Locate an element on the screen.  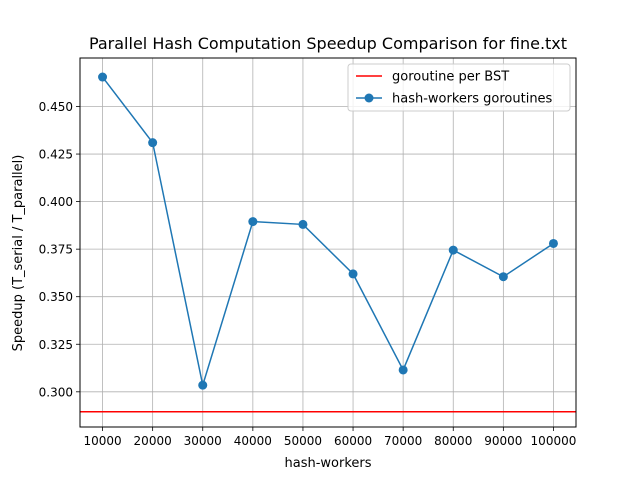
y-axis: 0.300 0.325 0.350 0.375 0.400 0.425 0.450 is located at coordinates (59, 249).